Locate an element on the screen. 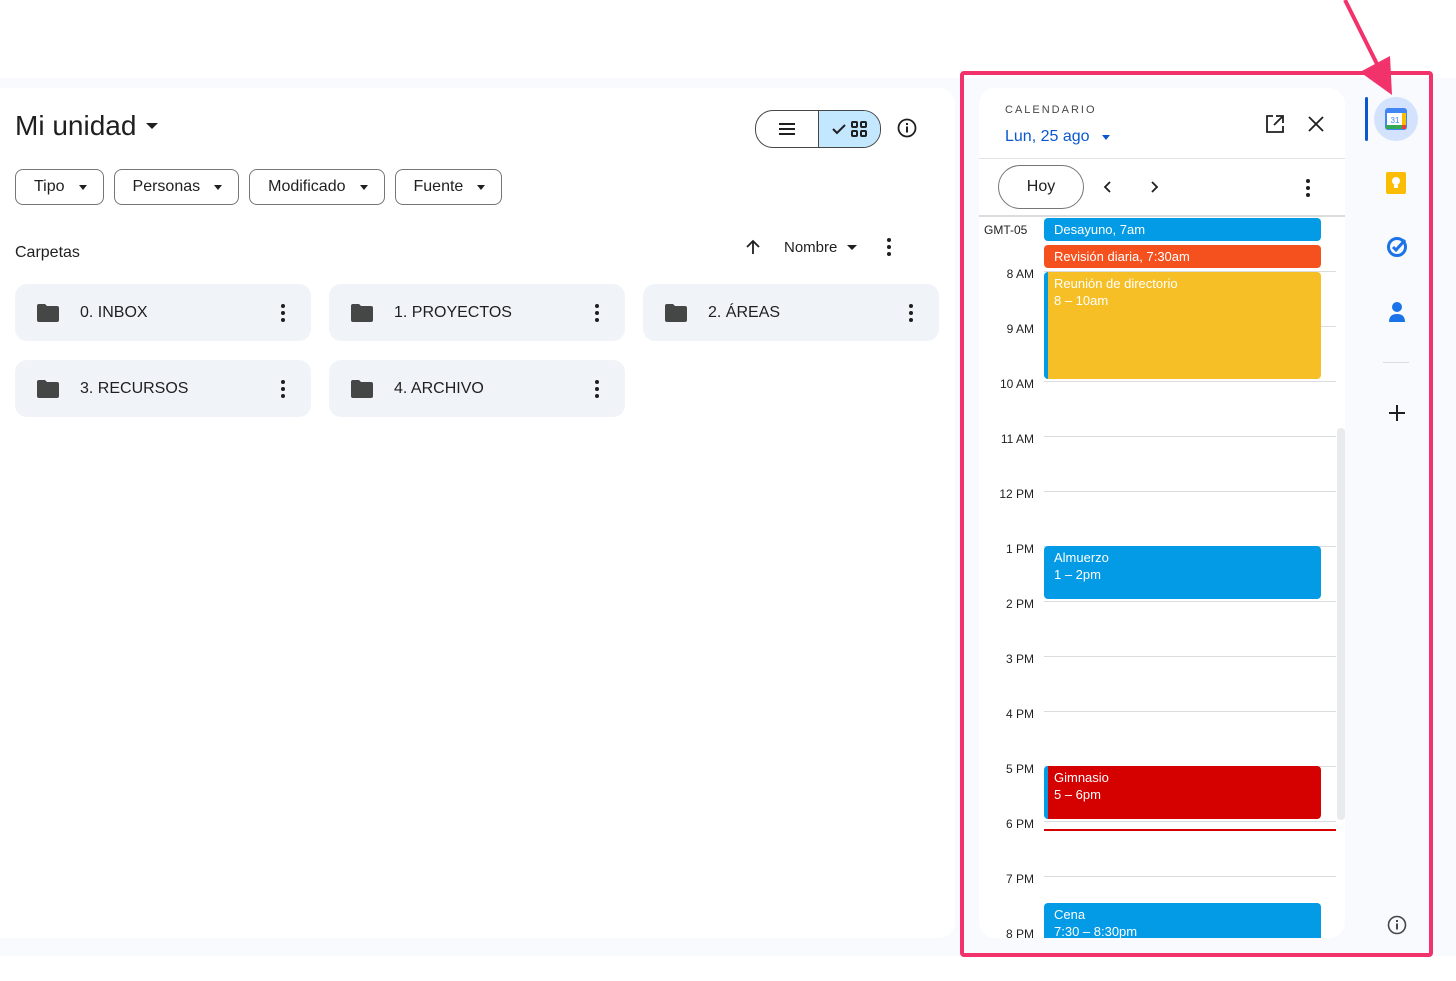 The height and width of the screenshot is (981, 1456). contacts-app-button is located at coordinates (1397, 312).